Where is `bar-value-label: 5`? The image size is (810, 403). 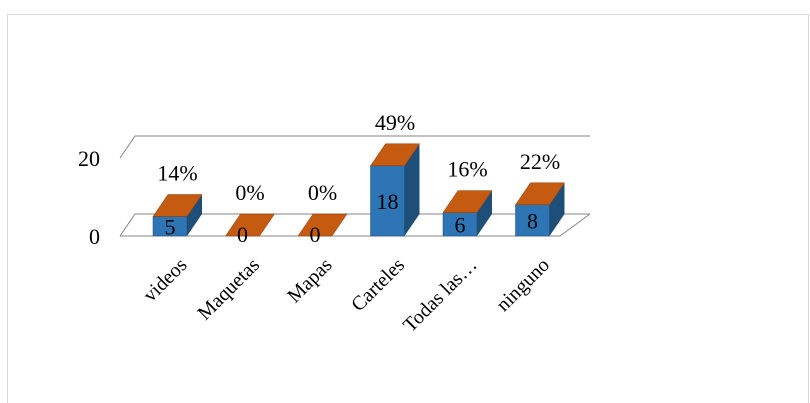
bar-value-label: 5 is located at coordinates (170, 226).